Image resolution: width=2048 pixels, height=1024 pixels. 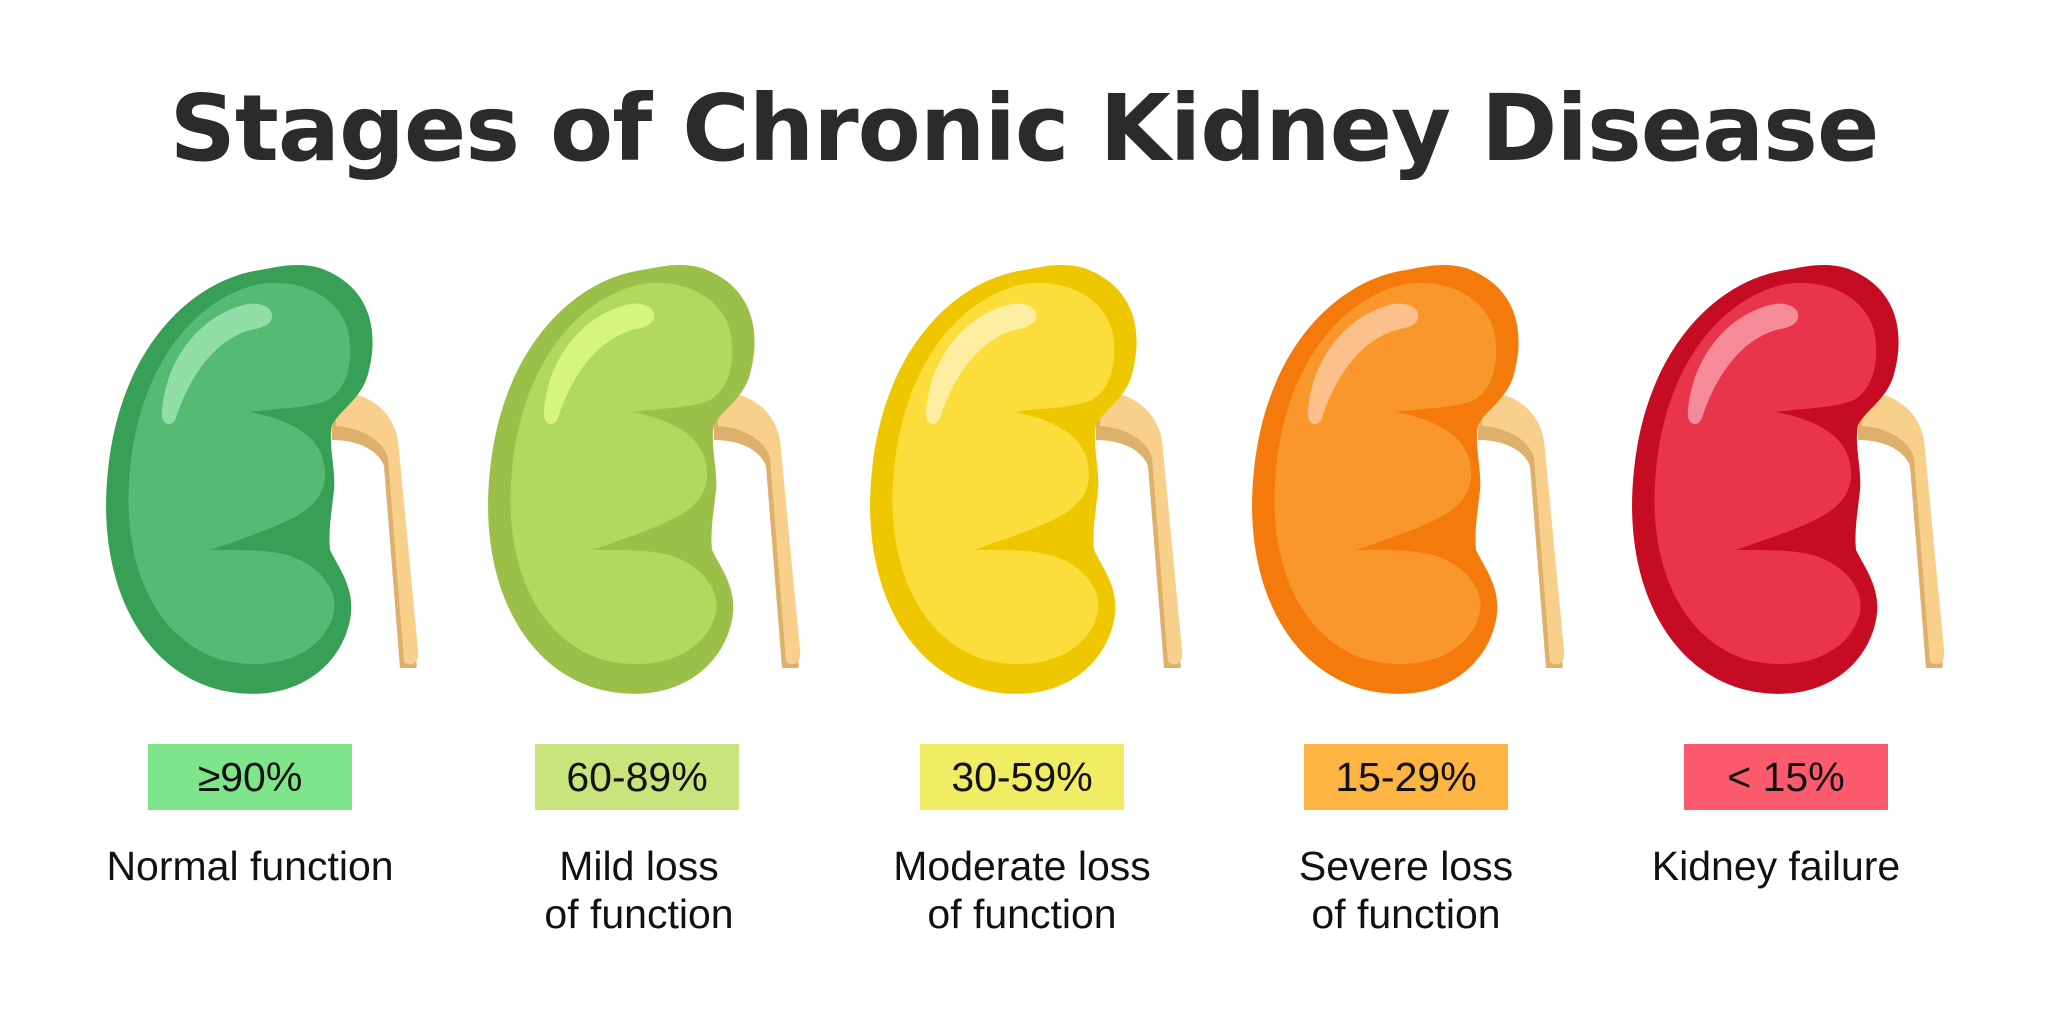 What do you see at coordinates (1022, 890) in the screenshot?
I see `stage-description: Moderate loss of function` at bounding box center [1022, 890].